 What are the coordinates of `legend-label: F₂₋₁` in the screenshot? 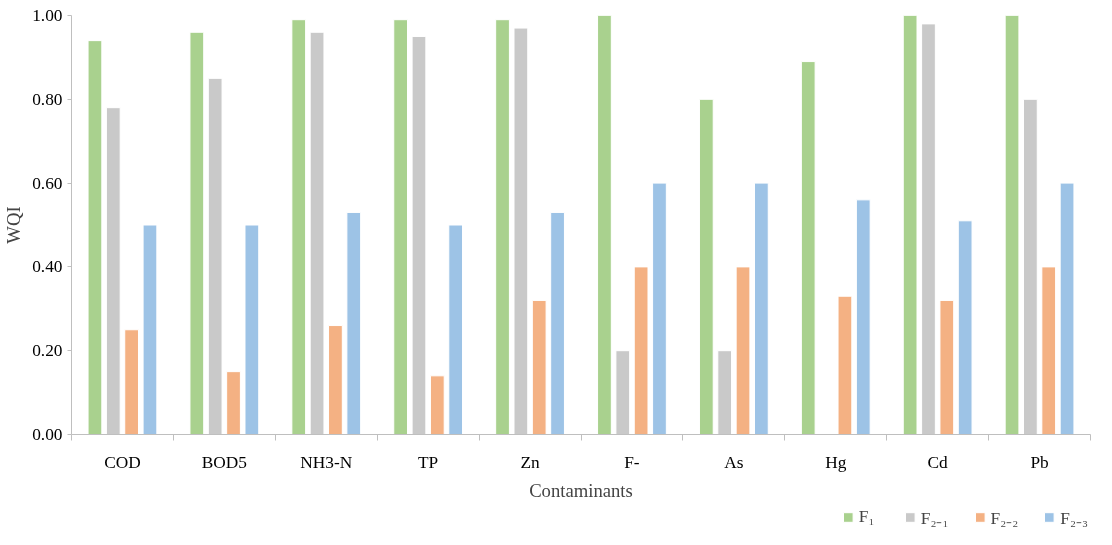 It's located at (934, 518).